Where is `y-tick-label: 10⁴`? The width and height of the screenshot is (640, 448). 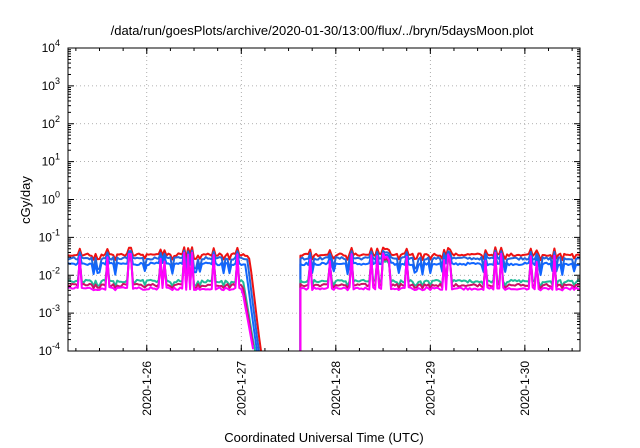
y-tick-label: 10⁴ is located at coordinates (51, 46).